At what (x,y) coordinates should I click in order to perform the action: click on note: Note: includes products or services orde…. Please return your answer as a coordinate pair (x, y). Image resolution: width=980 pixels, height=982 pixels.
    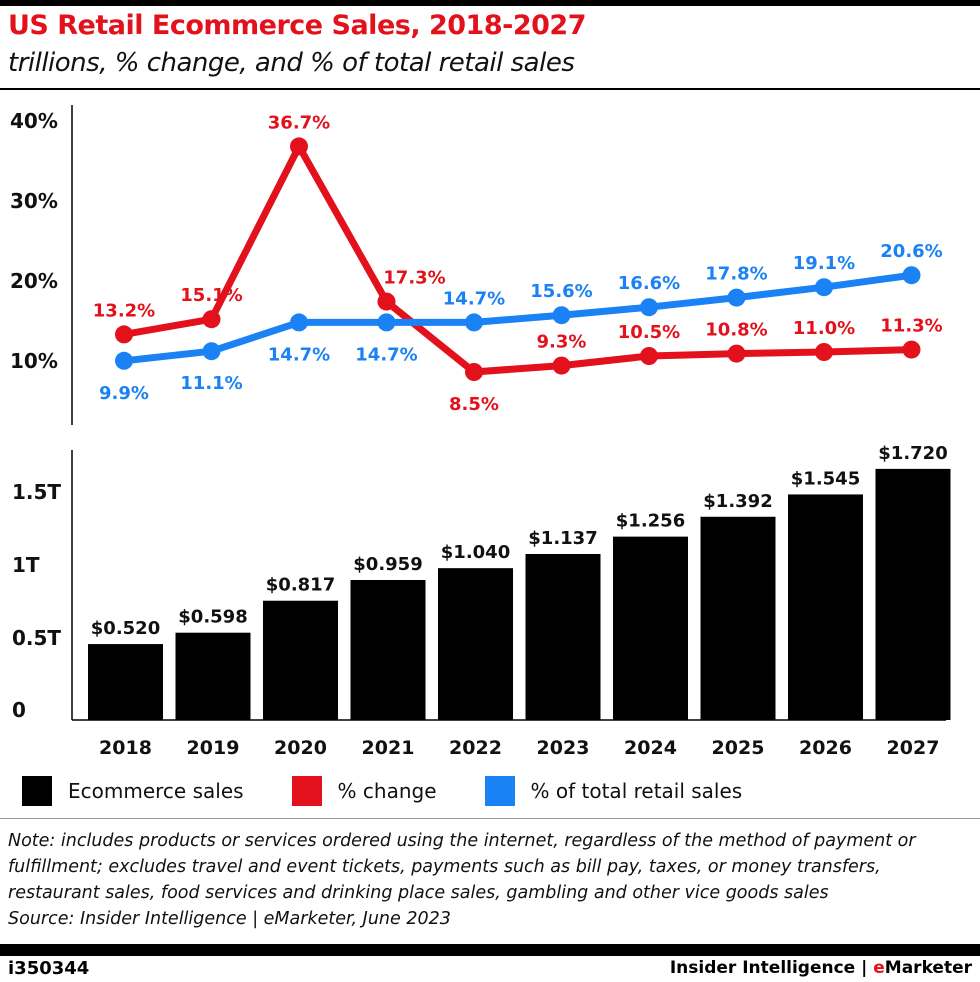
    Looking at the image, I should click on (490, 880).